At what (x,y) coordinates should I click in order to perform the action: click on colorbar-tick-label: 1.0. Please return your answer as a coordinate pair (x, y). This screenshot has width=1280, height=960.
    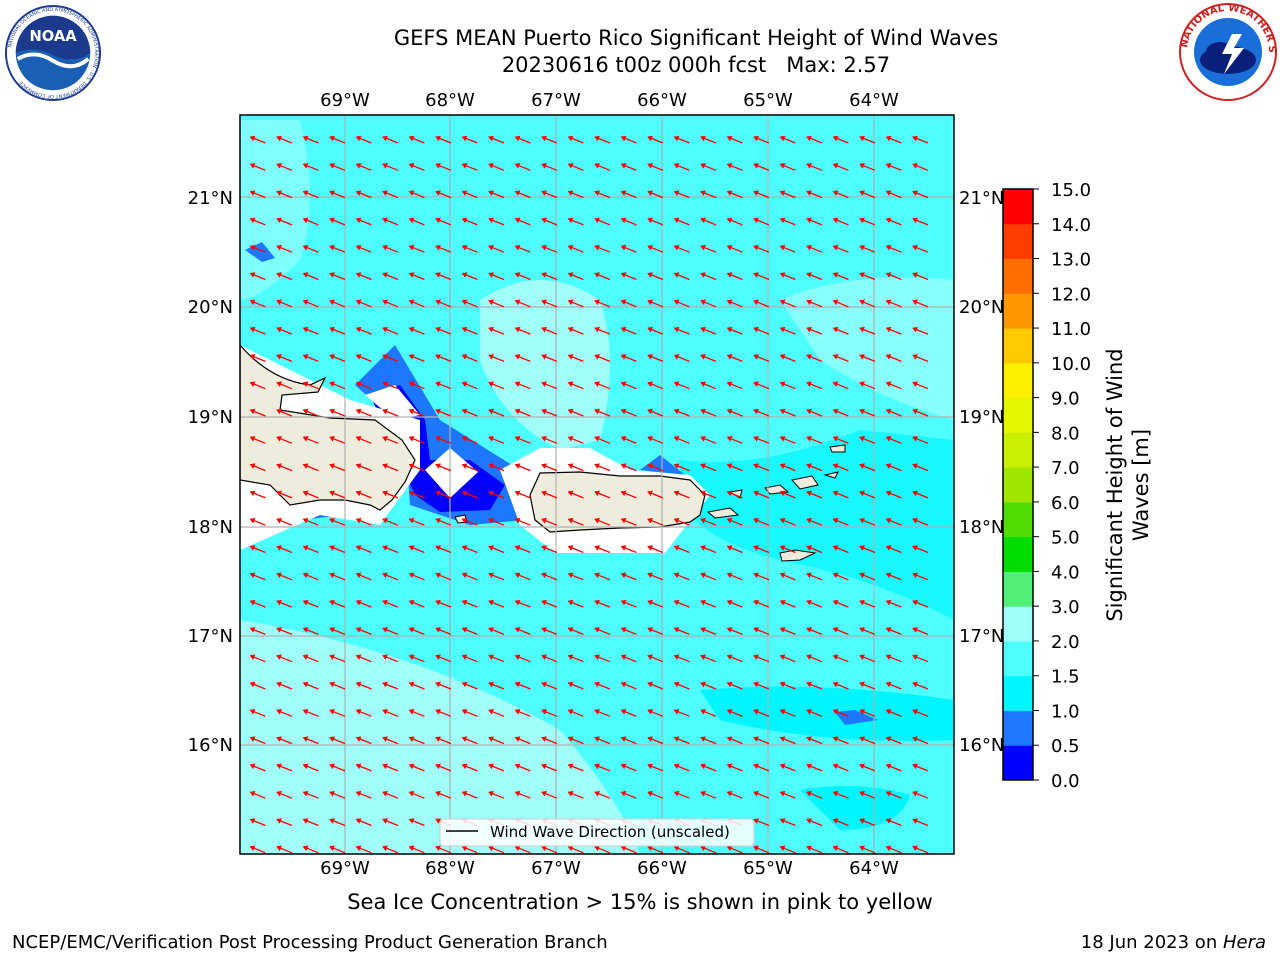
    Looking at the image, I should click on (1065, 711).